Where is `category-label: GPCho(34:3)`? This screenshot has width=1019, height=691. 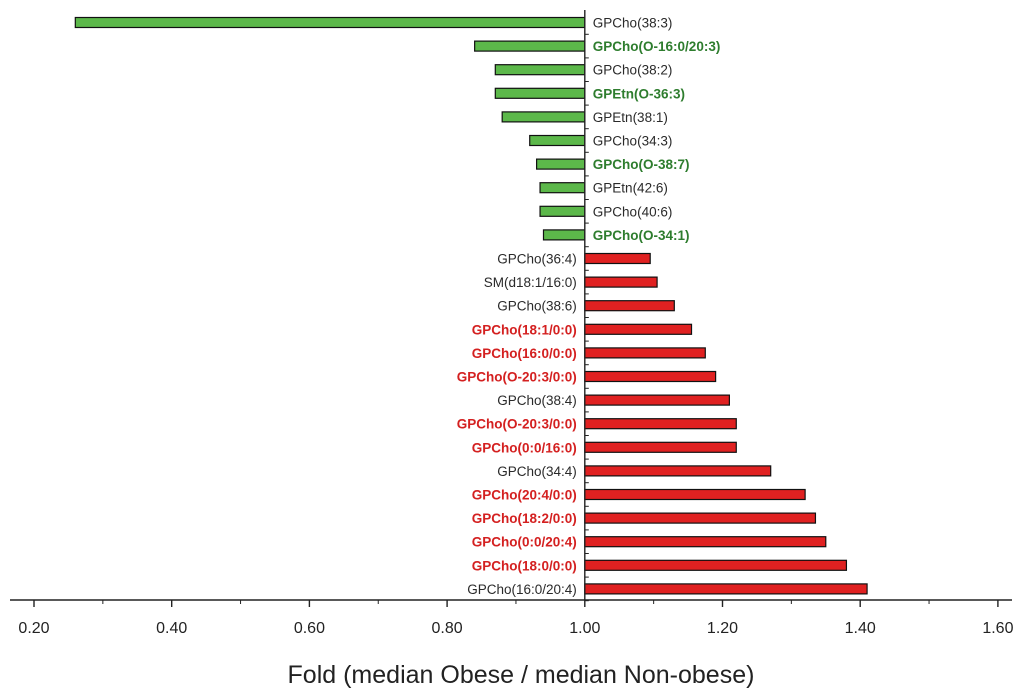 category-label: GPCho(34:3) is located at coordinates (633, 141).